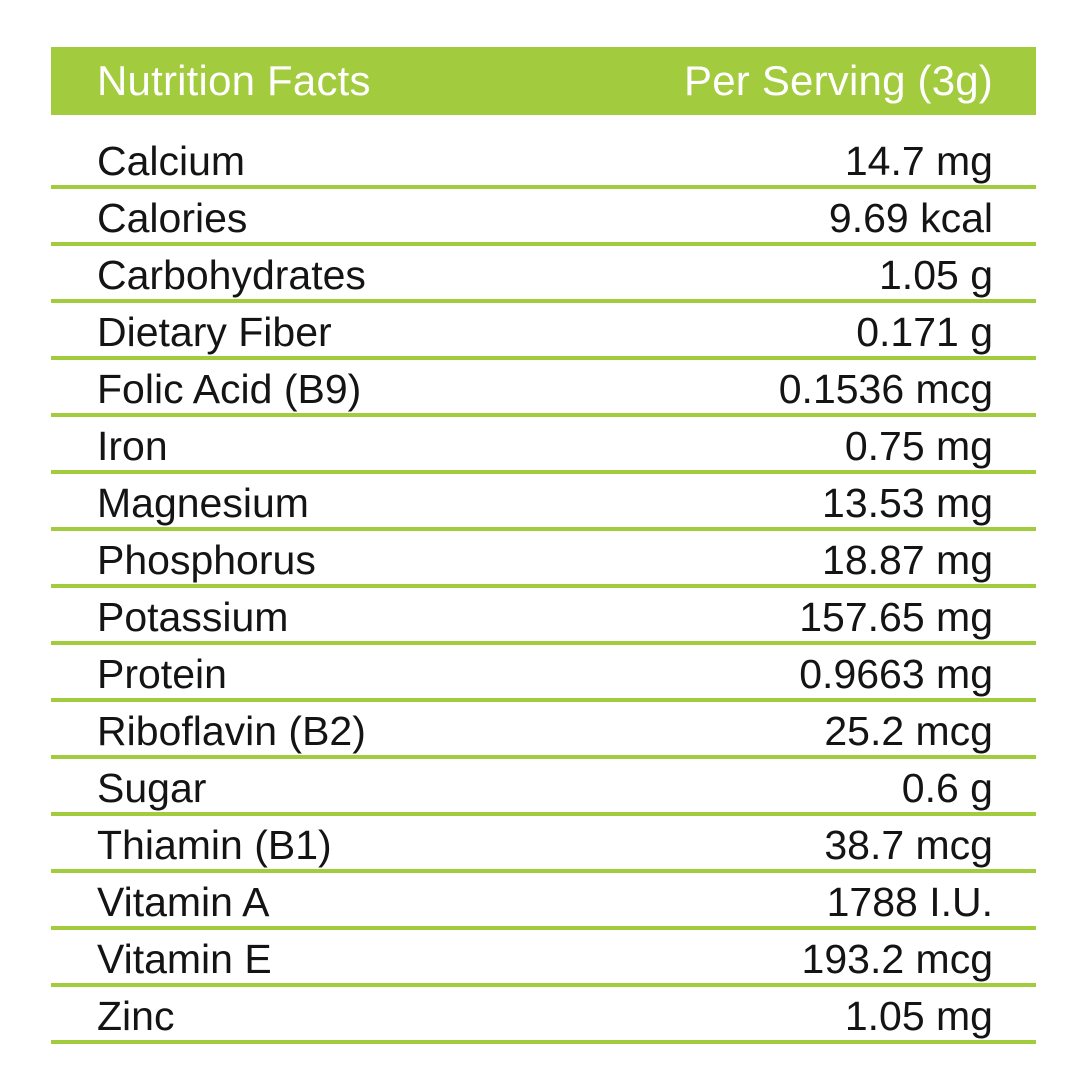 The width and height of the screenshot is (1080, 1080). What do you see at coordinates (171, 161) in the screenshot?
I see `nutrient-name: Calcium` at bounding box center [171, 161].